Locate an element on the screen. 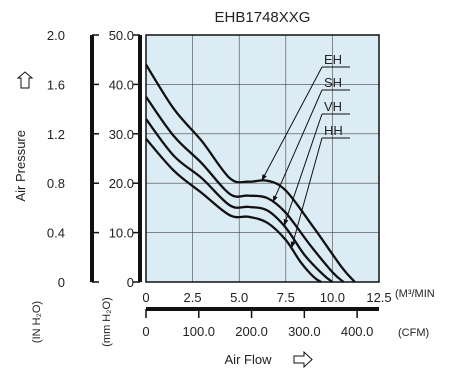  y-tick-label-in: 0 is located at coordinates (61, 282).